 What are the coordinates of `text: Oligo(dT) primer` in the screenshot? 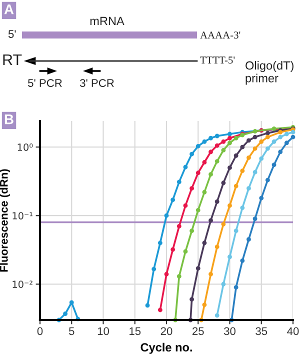 It's located at (270, 73).